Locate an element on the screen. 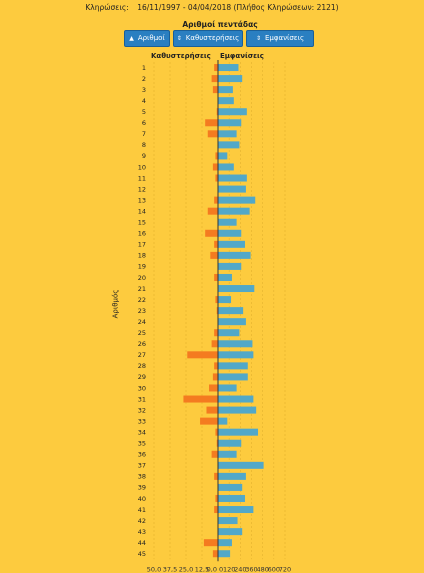 The image size is (424, 573). category-label: 22 is located at coordinates (142, 300).